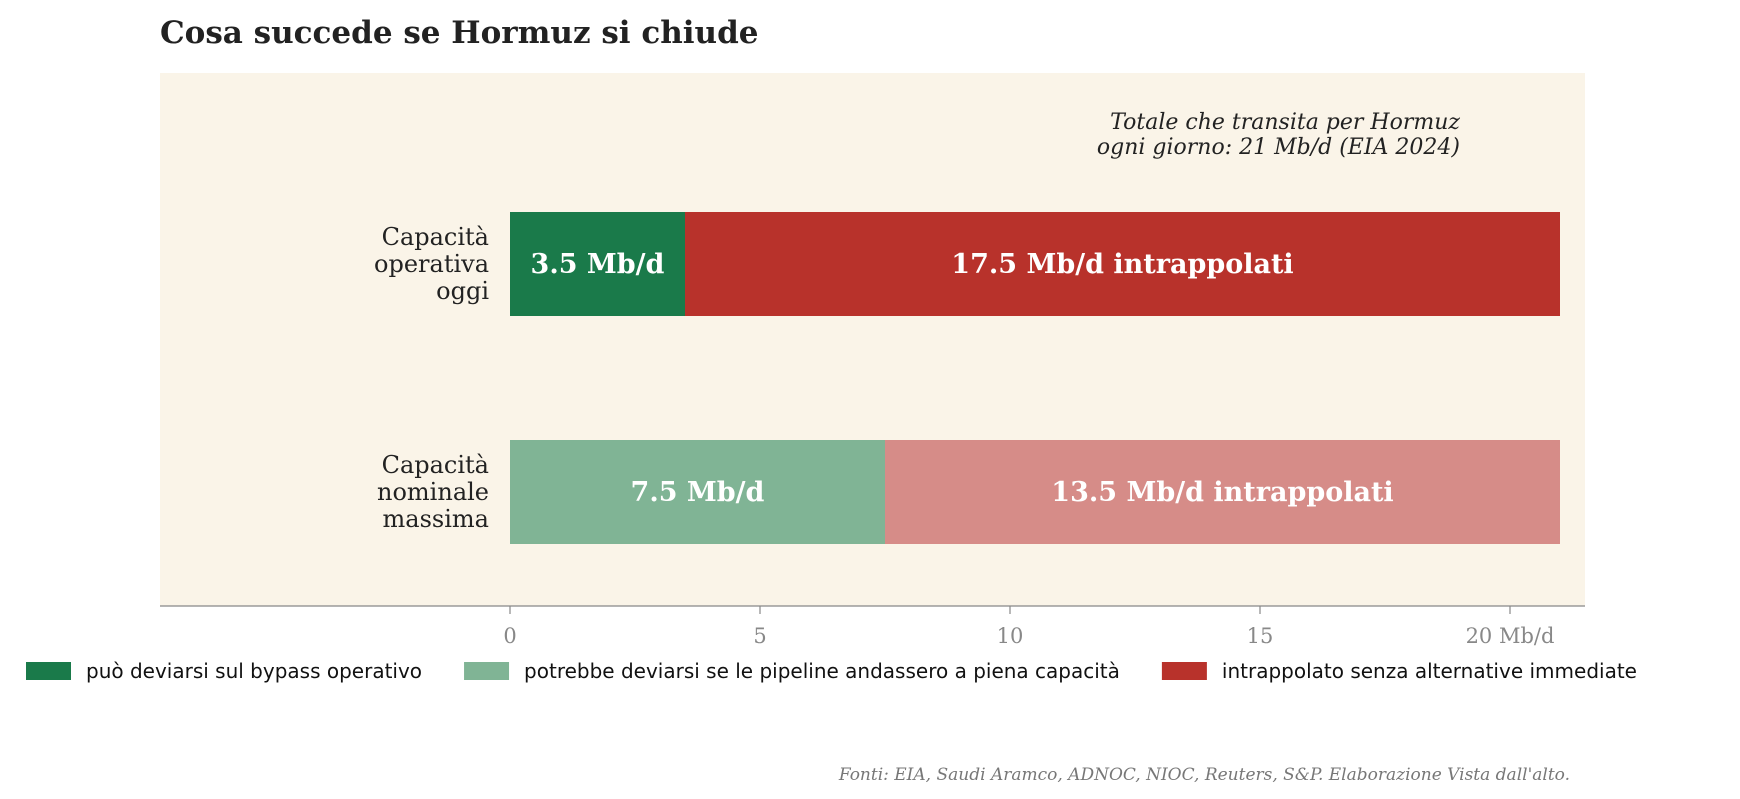 The width and height of the screenshot is (1740, 799). What do you see at coordinates (1510, 636) in the screenshot?
I see `x-tick-label: 20 Mb/d` at bounding box center [1510, 636].